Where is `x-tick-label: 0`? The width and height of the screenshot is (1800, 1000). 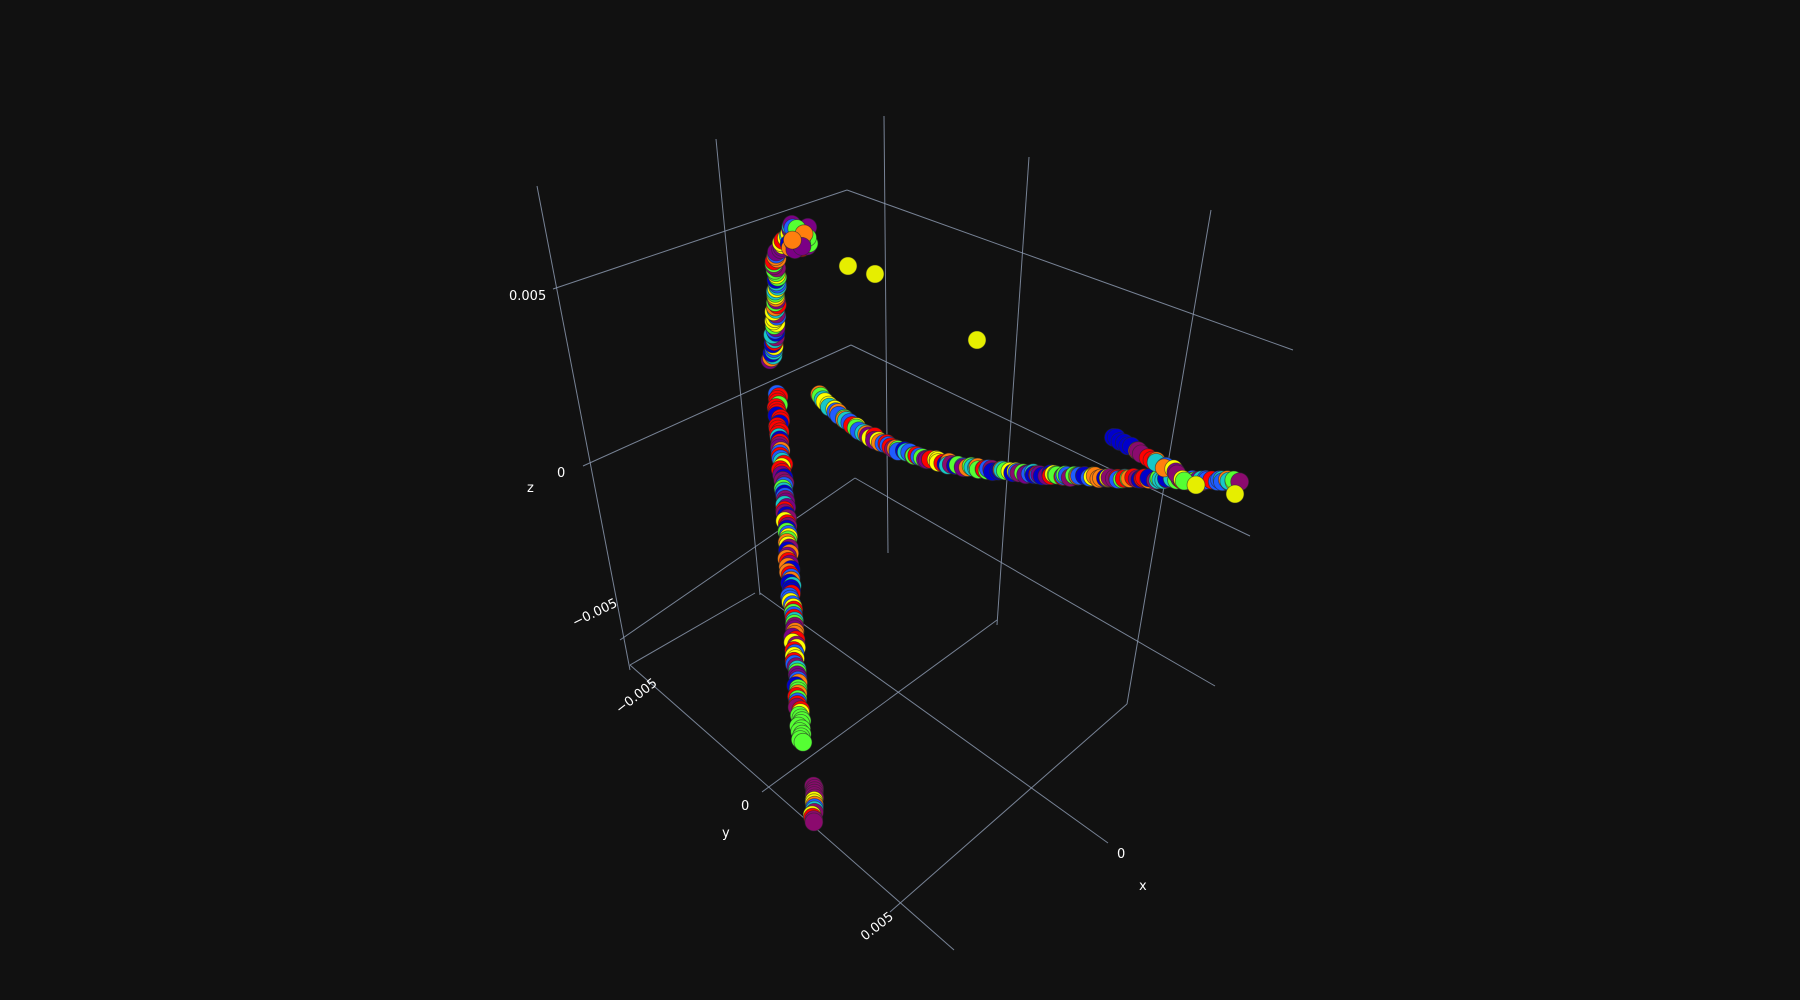
x-tick-label: 0 is located at coordinates (1121, 854).